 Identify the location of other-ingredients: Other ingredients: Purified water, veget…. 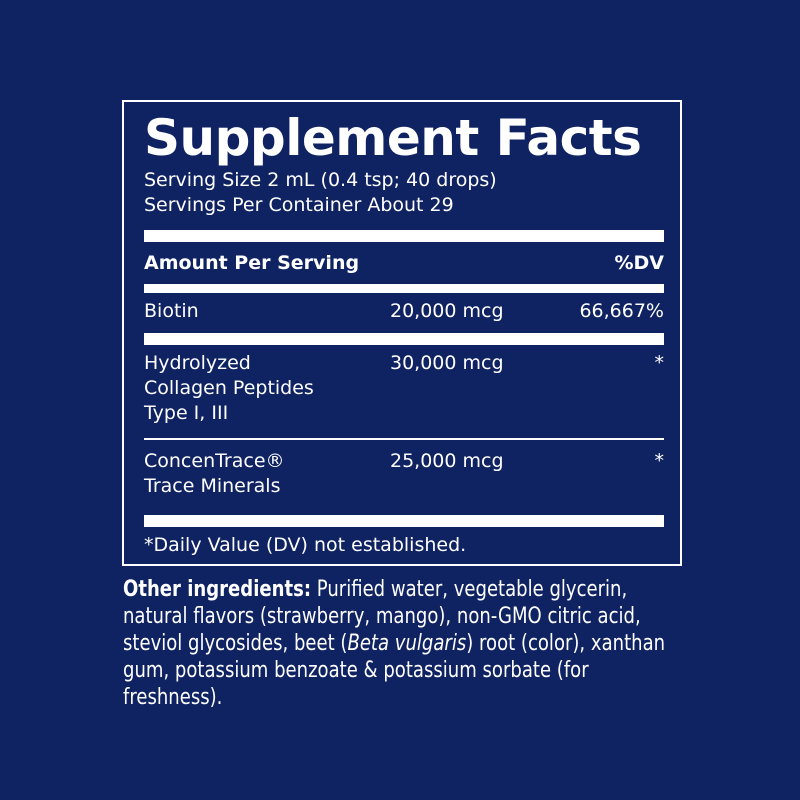
(394, 643).